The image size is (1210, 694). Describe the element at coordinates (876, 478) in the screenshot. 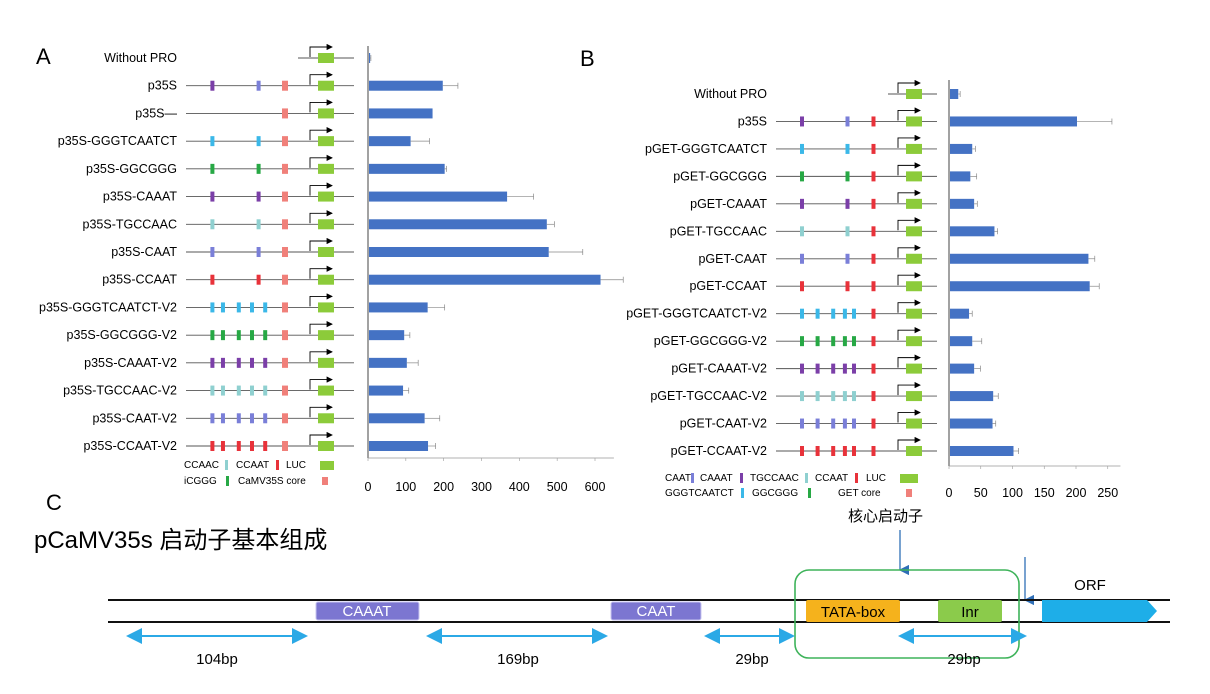

I see `legend-b-luc-label: LUC` at that location.